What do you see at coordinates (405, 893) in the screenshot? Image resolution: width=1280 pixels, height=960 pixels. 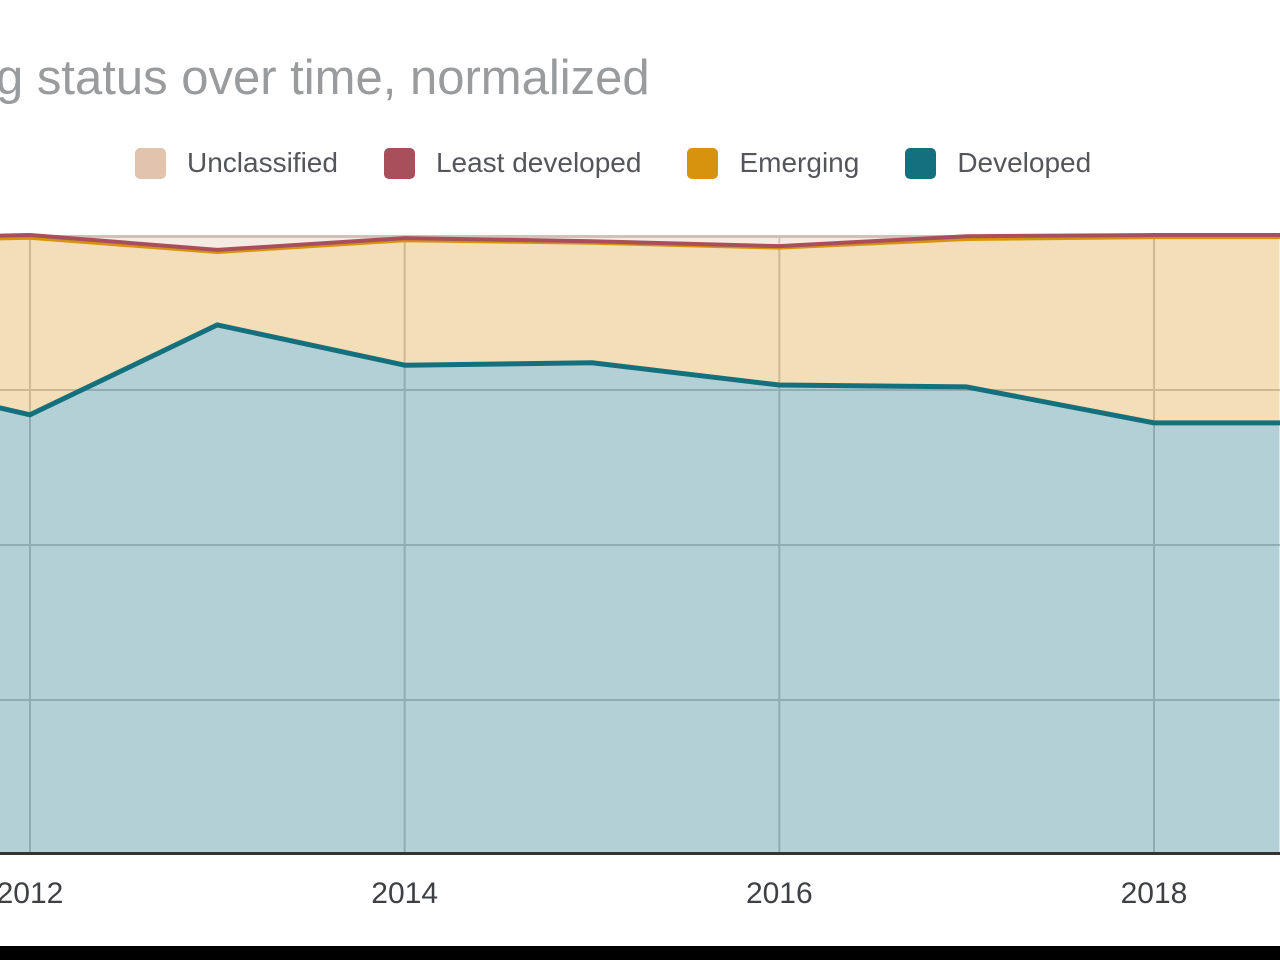 I see `x-tick-label-2014: 2014` at bounding box center [405, 893].